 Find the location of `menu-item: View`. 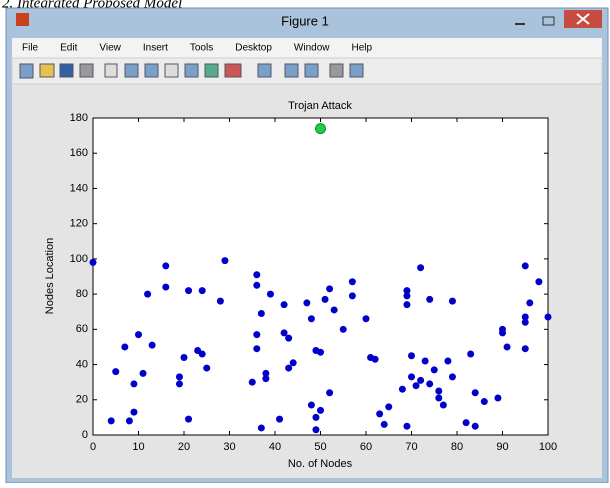

menu-item: View is located at coordinates (110, 48).